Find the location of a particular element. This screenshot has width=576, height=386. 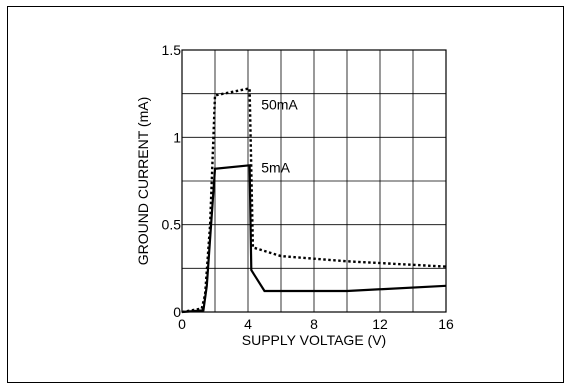

y-tick-label: 1 is located at coordinates (177, 137).